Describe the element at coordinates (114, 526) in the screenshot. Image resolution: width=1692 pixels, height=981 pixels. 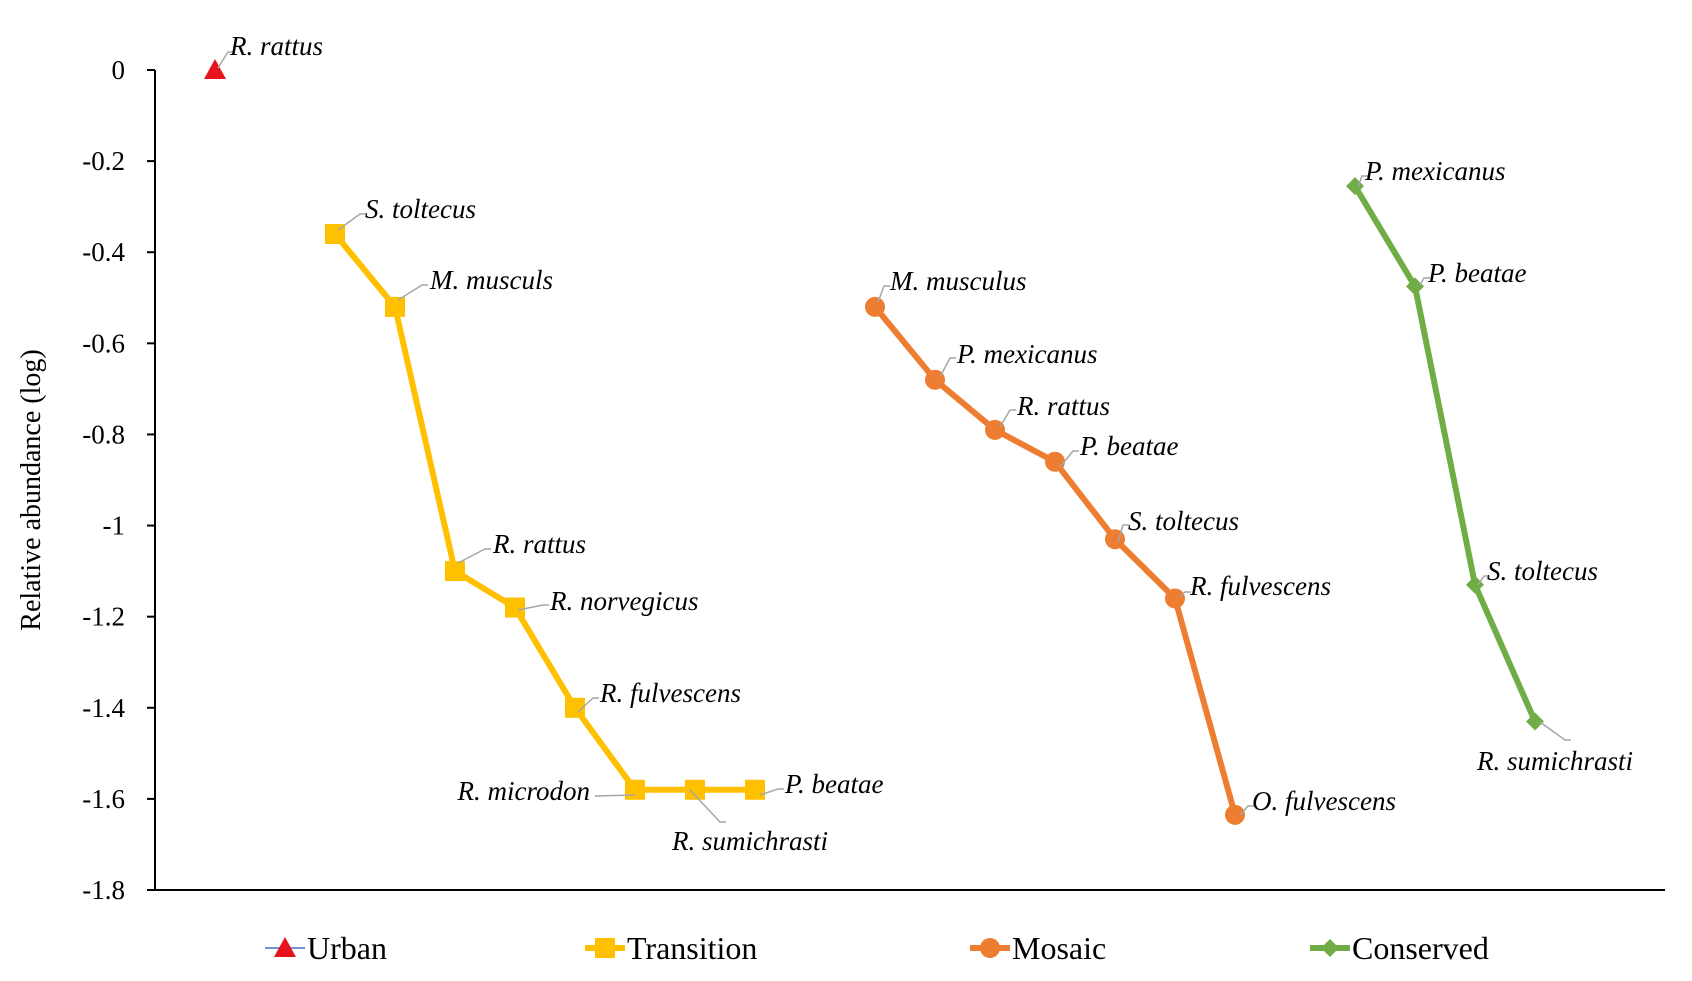
I see `y-tick-label: -1` at that location.